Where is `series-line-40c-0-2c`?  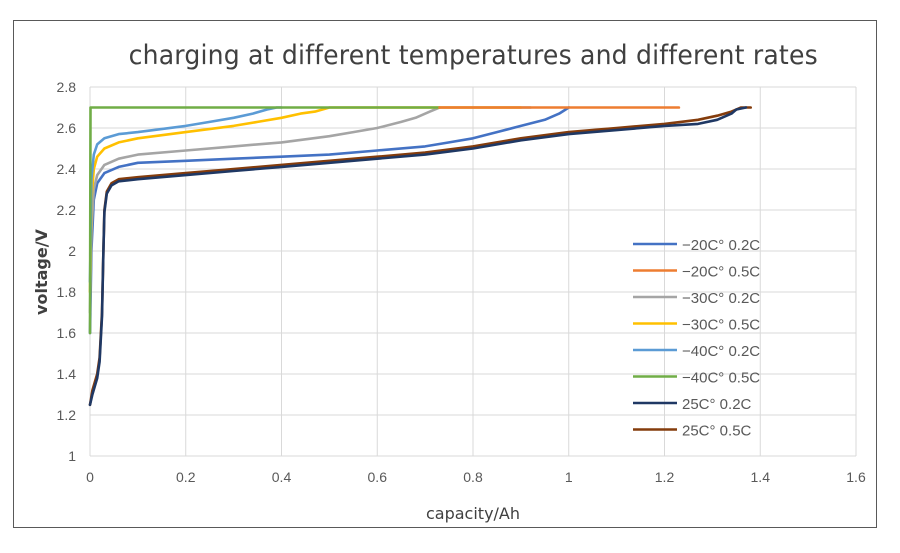 series-line-40c-0-2c is located at coordinates (185, 195).